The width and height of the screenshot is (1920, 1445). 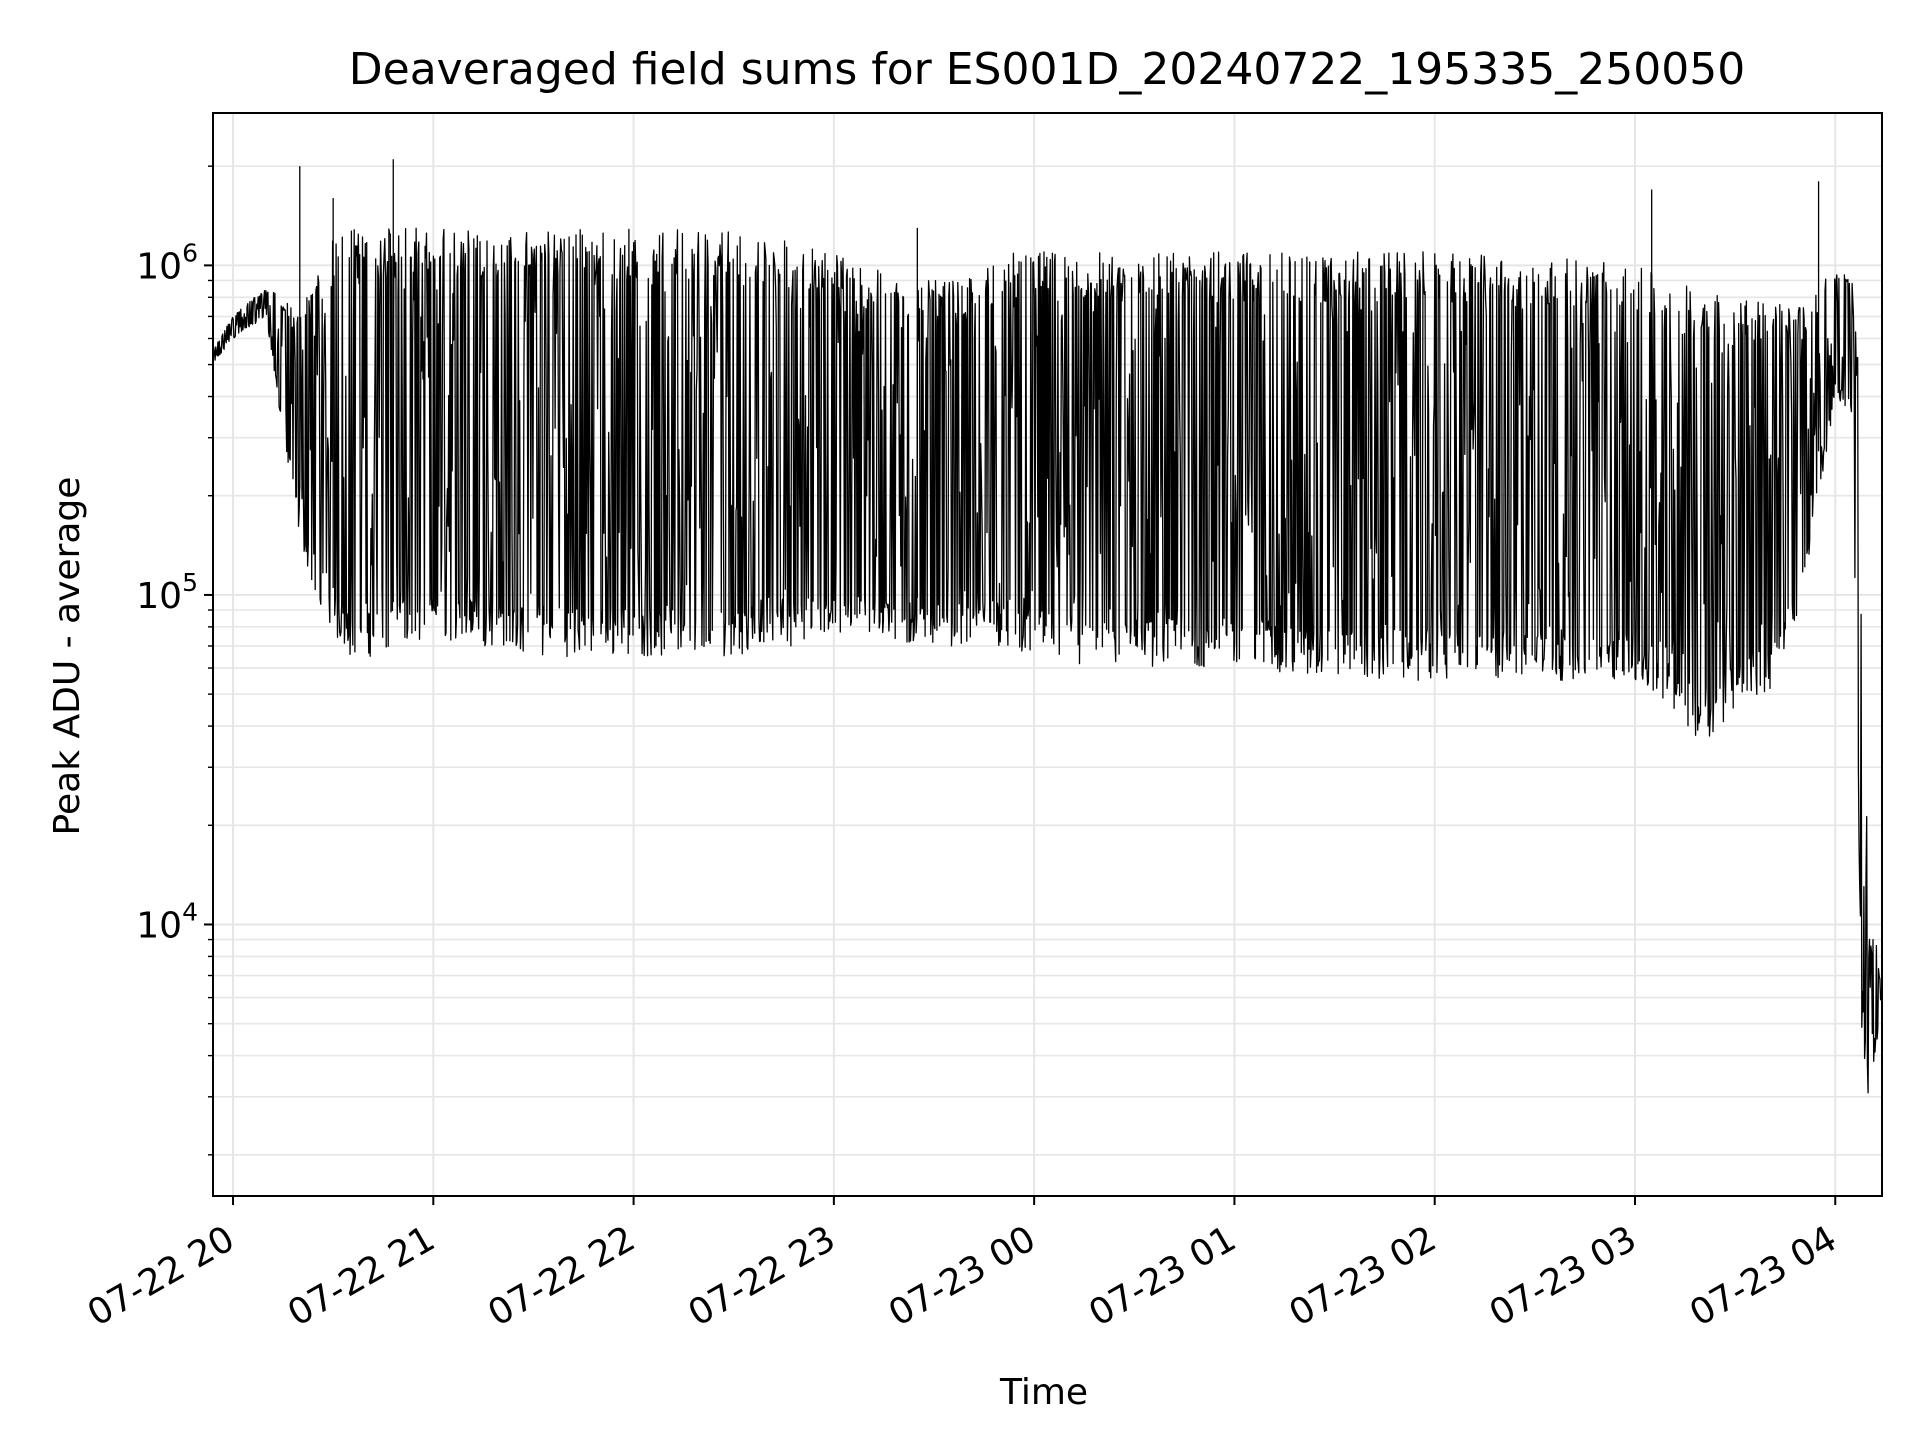 What do you see at coordinates (190, 252) in the screenshot?
I see `y-tick-exponent: 6` at bounding box center [190, 252].